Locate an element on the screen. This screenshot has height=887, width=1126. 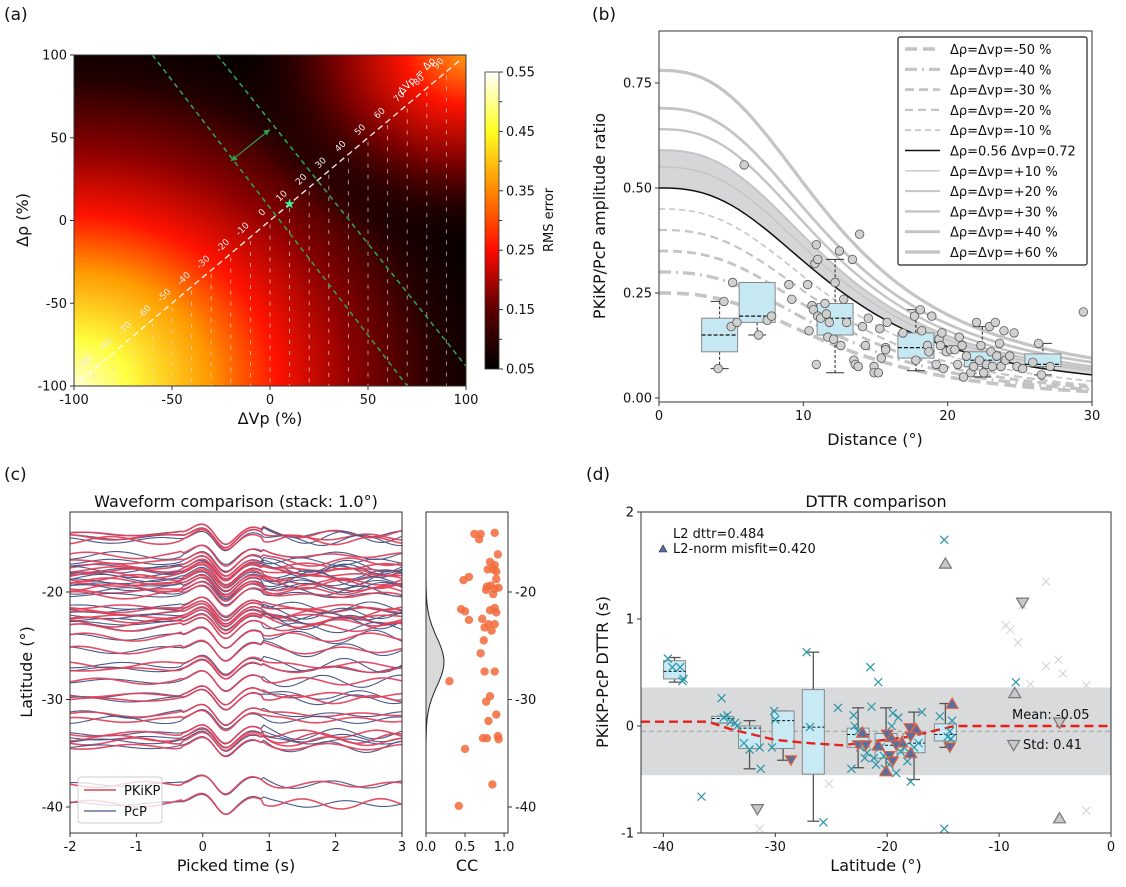
x-axis-tick-label: -1 is located at coordinates (136, 847).